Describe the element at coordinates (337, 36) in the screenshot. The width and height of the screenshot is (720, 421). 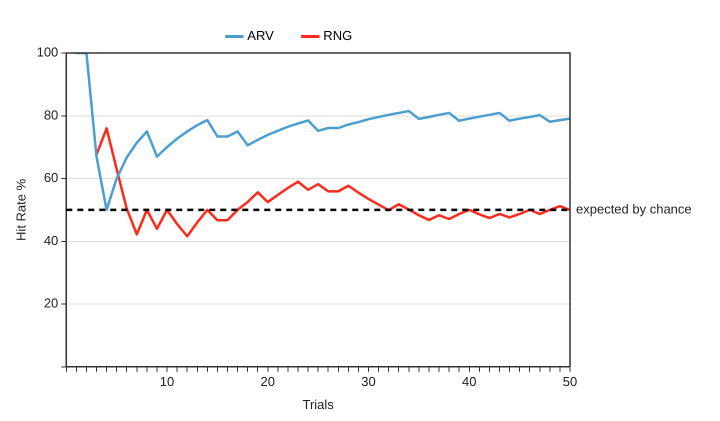
I see `legend-label: RNG` at that location.